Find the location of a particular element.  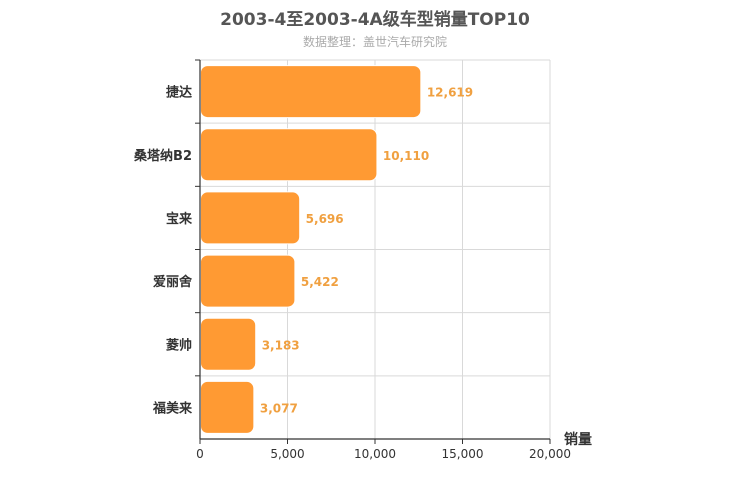

x-axis-title: 销量 is located at coordinates (578, 439).